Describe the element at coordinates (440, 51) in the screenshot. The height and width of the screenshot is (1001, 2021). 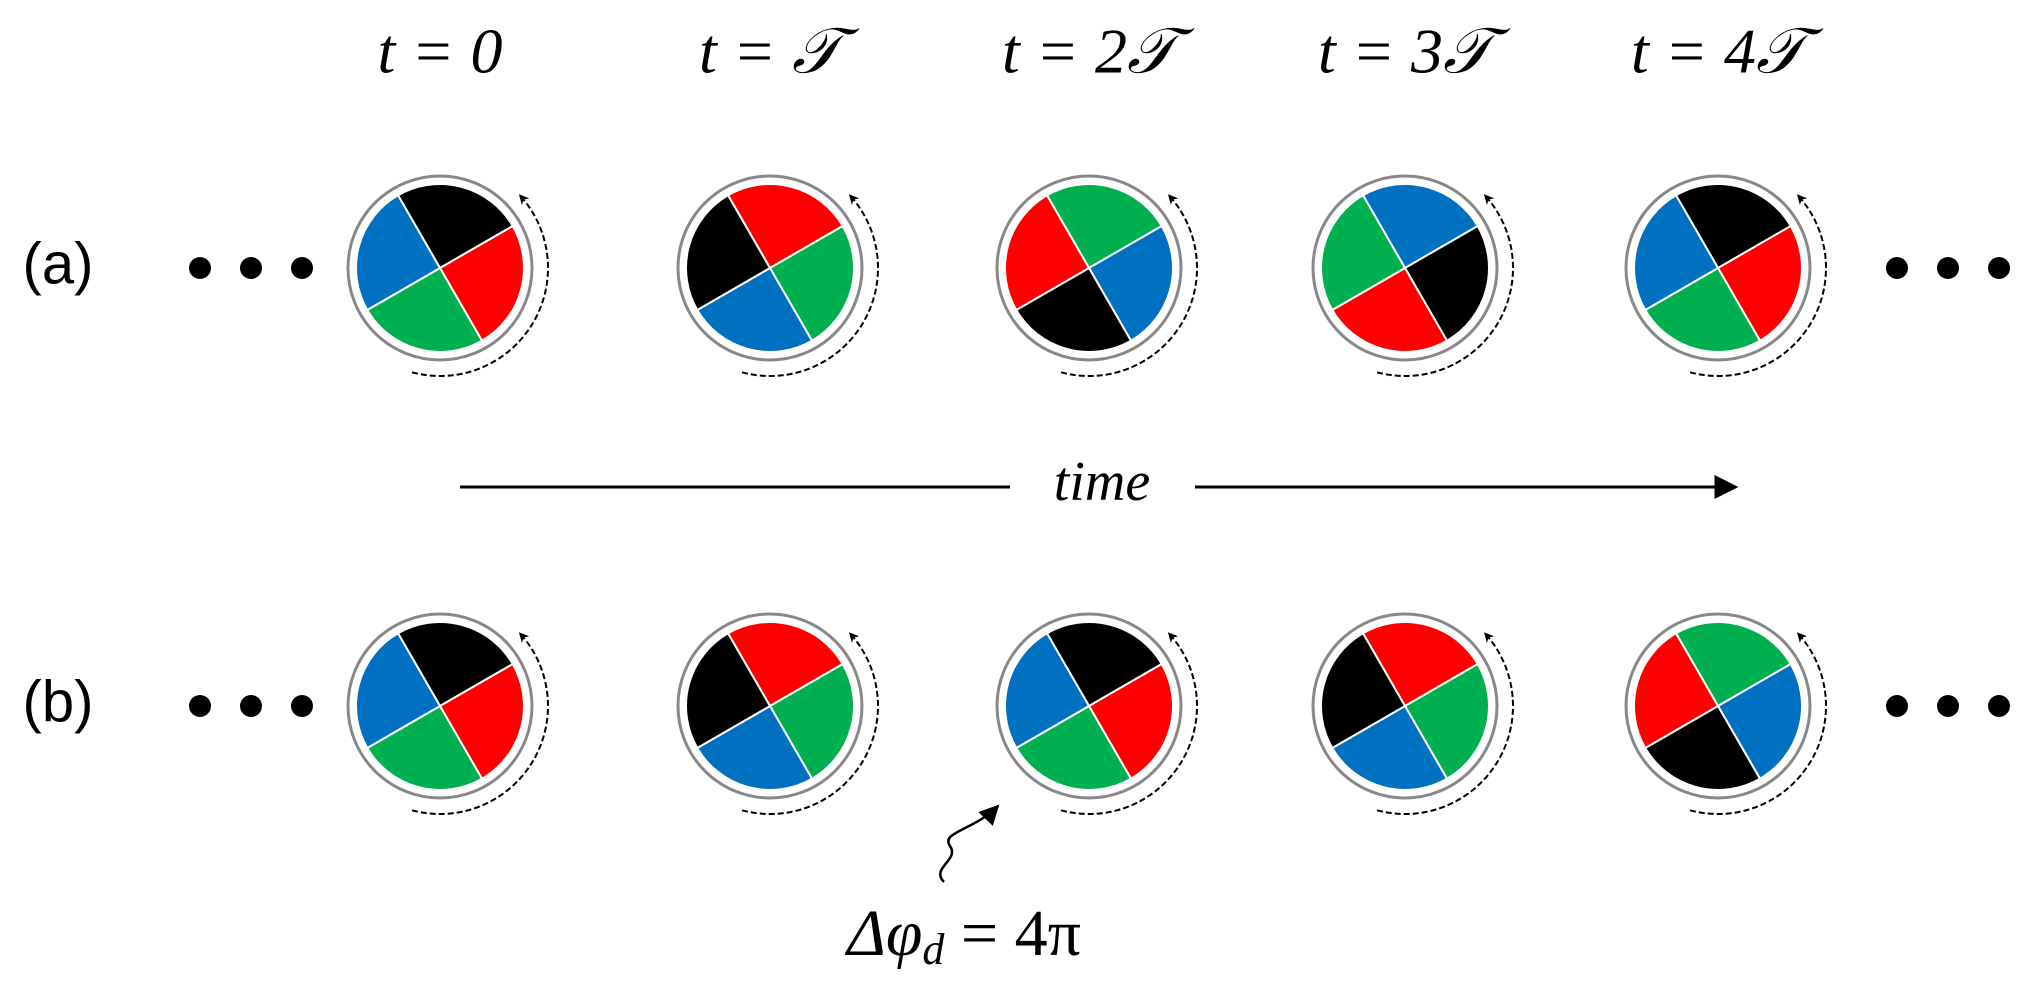
I see `time-label: t = 0` at that location.